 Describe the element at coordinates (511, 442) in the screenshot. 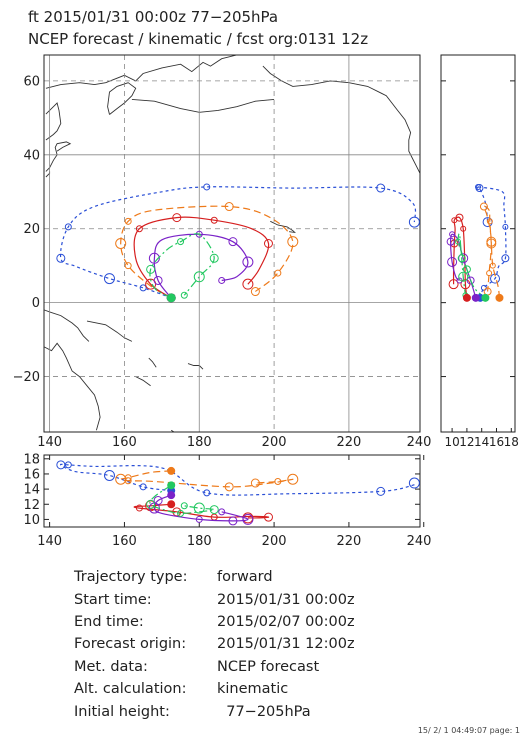

I see `side-xtick-label: 18` at that location.